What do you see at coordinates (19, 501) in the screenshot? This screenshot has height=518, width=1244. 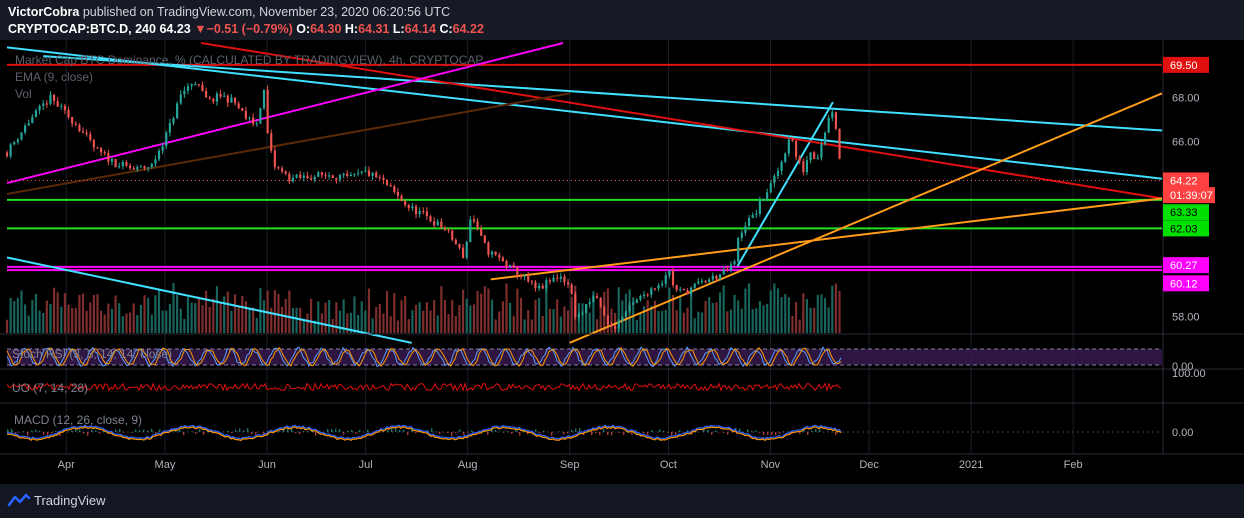 I see `tradingview-logo-icon` at bounding box center [19, 501].